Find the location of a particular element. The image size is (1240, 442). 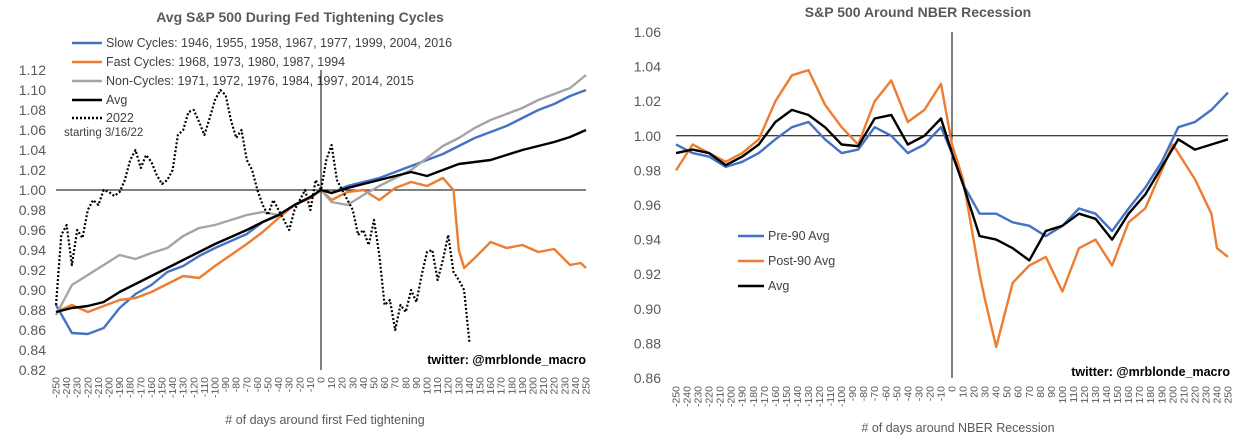

left-x-axis-label: # of days around first Fed tightening is located at coordinates (324, 420).